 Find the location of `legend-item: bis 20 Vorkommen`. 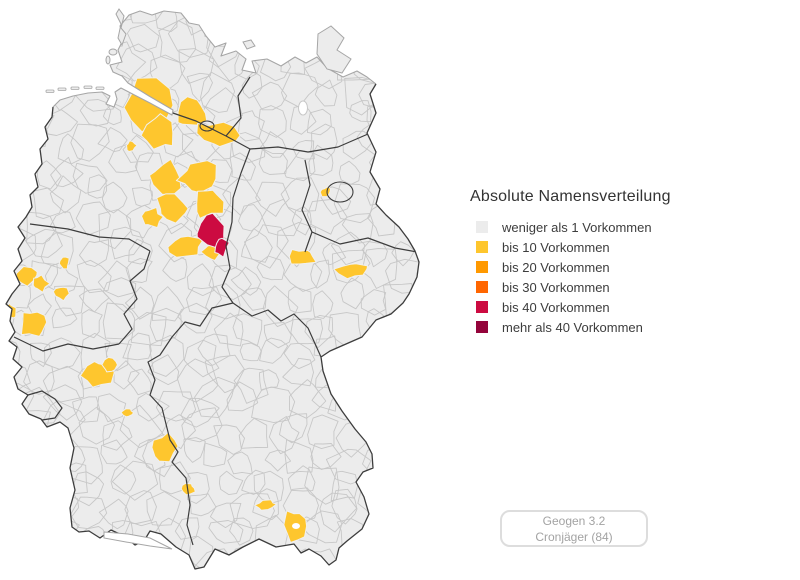

legend-item: bis 20 Vorkommen is located at coordinates (590, 267).